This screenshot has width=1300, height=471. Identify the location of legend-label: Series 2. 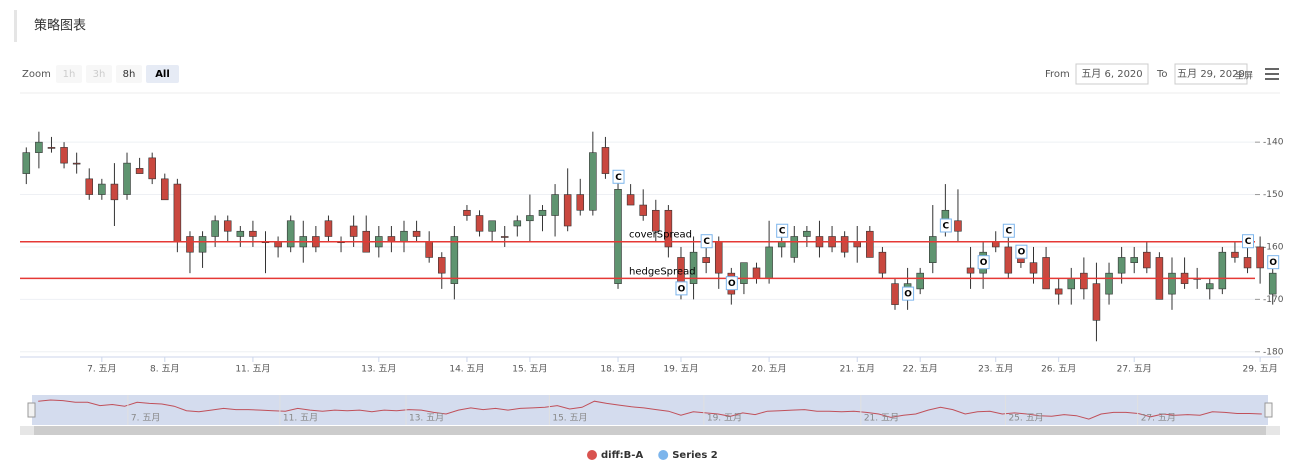
(695, 455).